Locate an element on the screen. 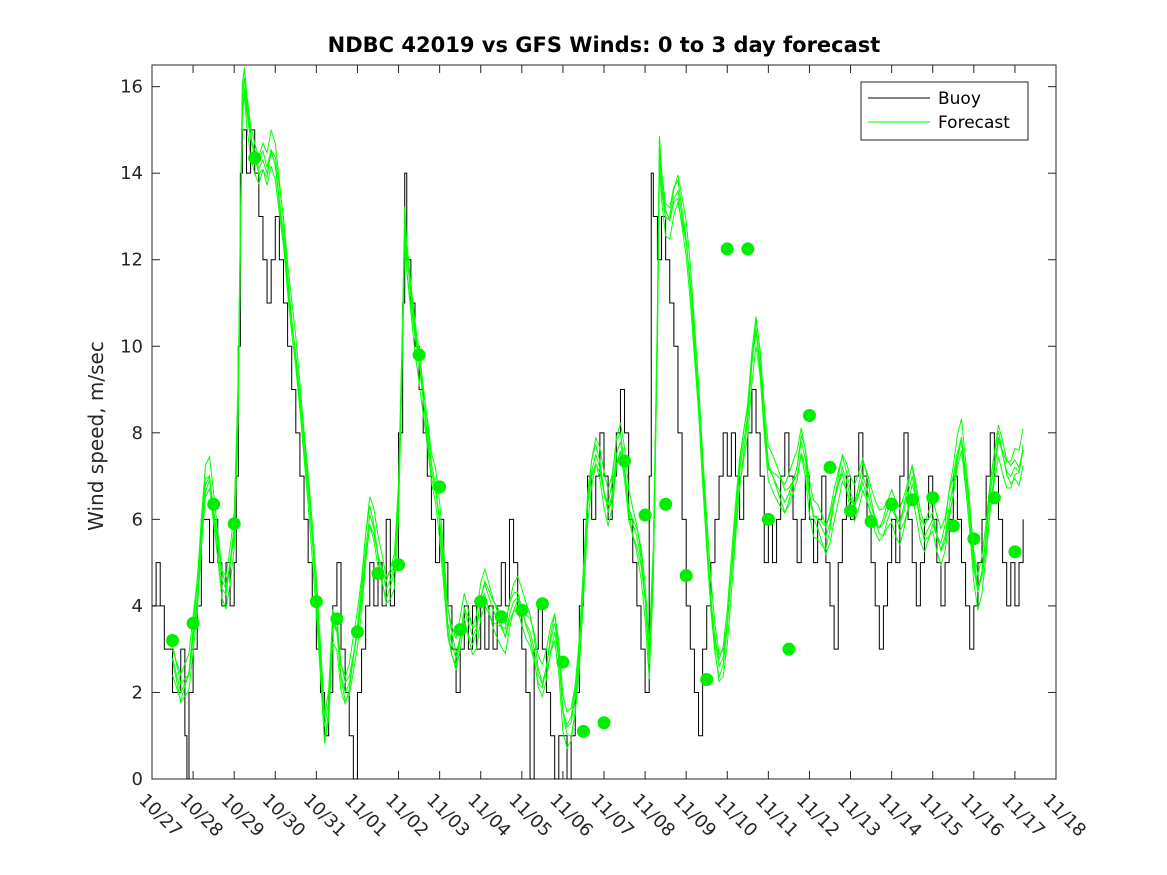  legend-box is located at coordinates (944, 111).